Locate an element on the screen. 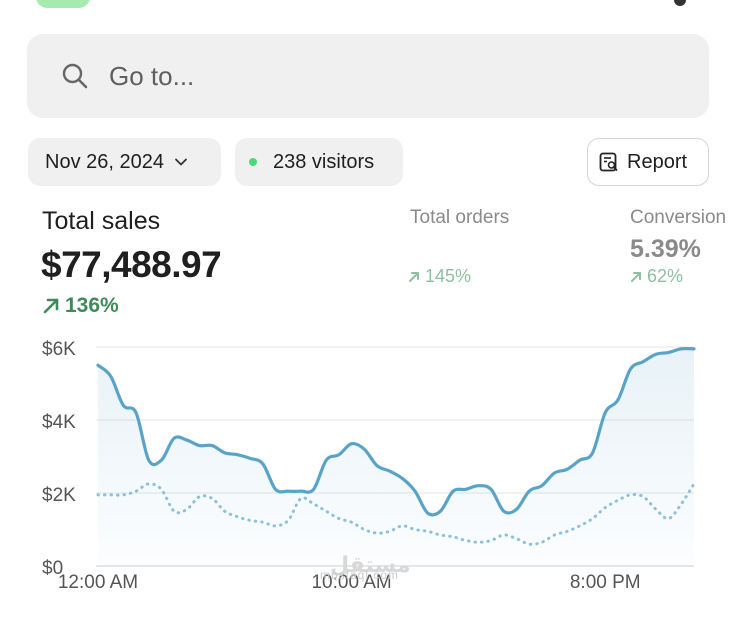 The image size is (736, 617). report-button: Report is located at coordinates (648, 162).